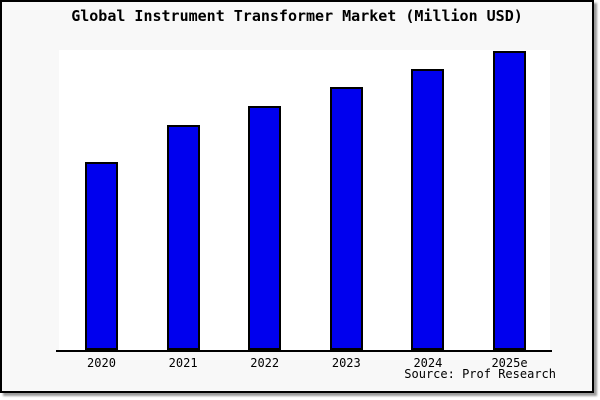  I want to click on source-note: Source: Prof Research, so click(480, 374).